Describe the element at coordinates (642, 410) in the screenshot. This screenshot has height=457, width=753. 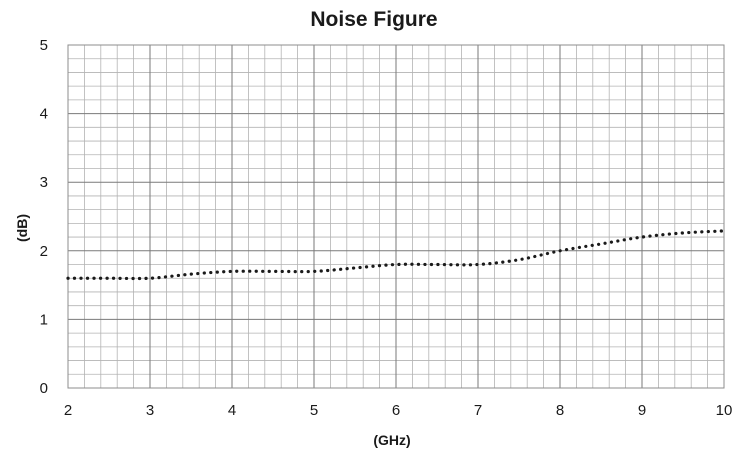
I see `x-tick-label: 9` at that location.